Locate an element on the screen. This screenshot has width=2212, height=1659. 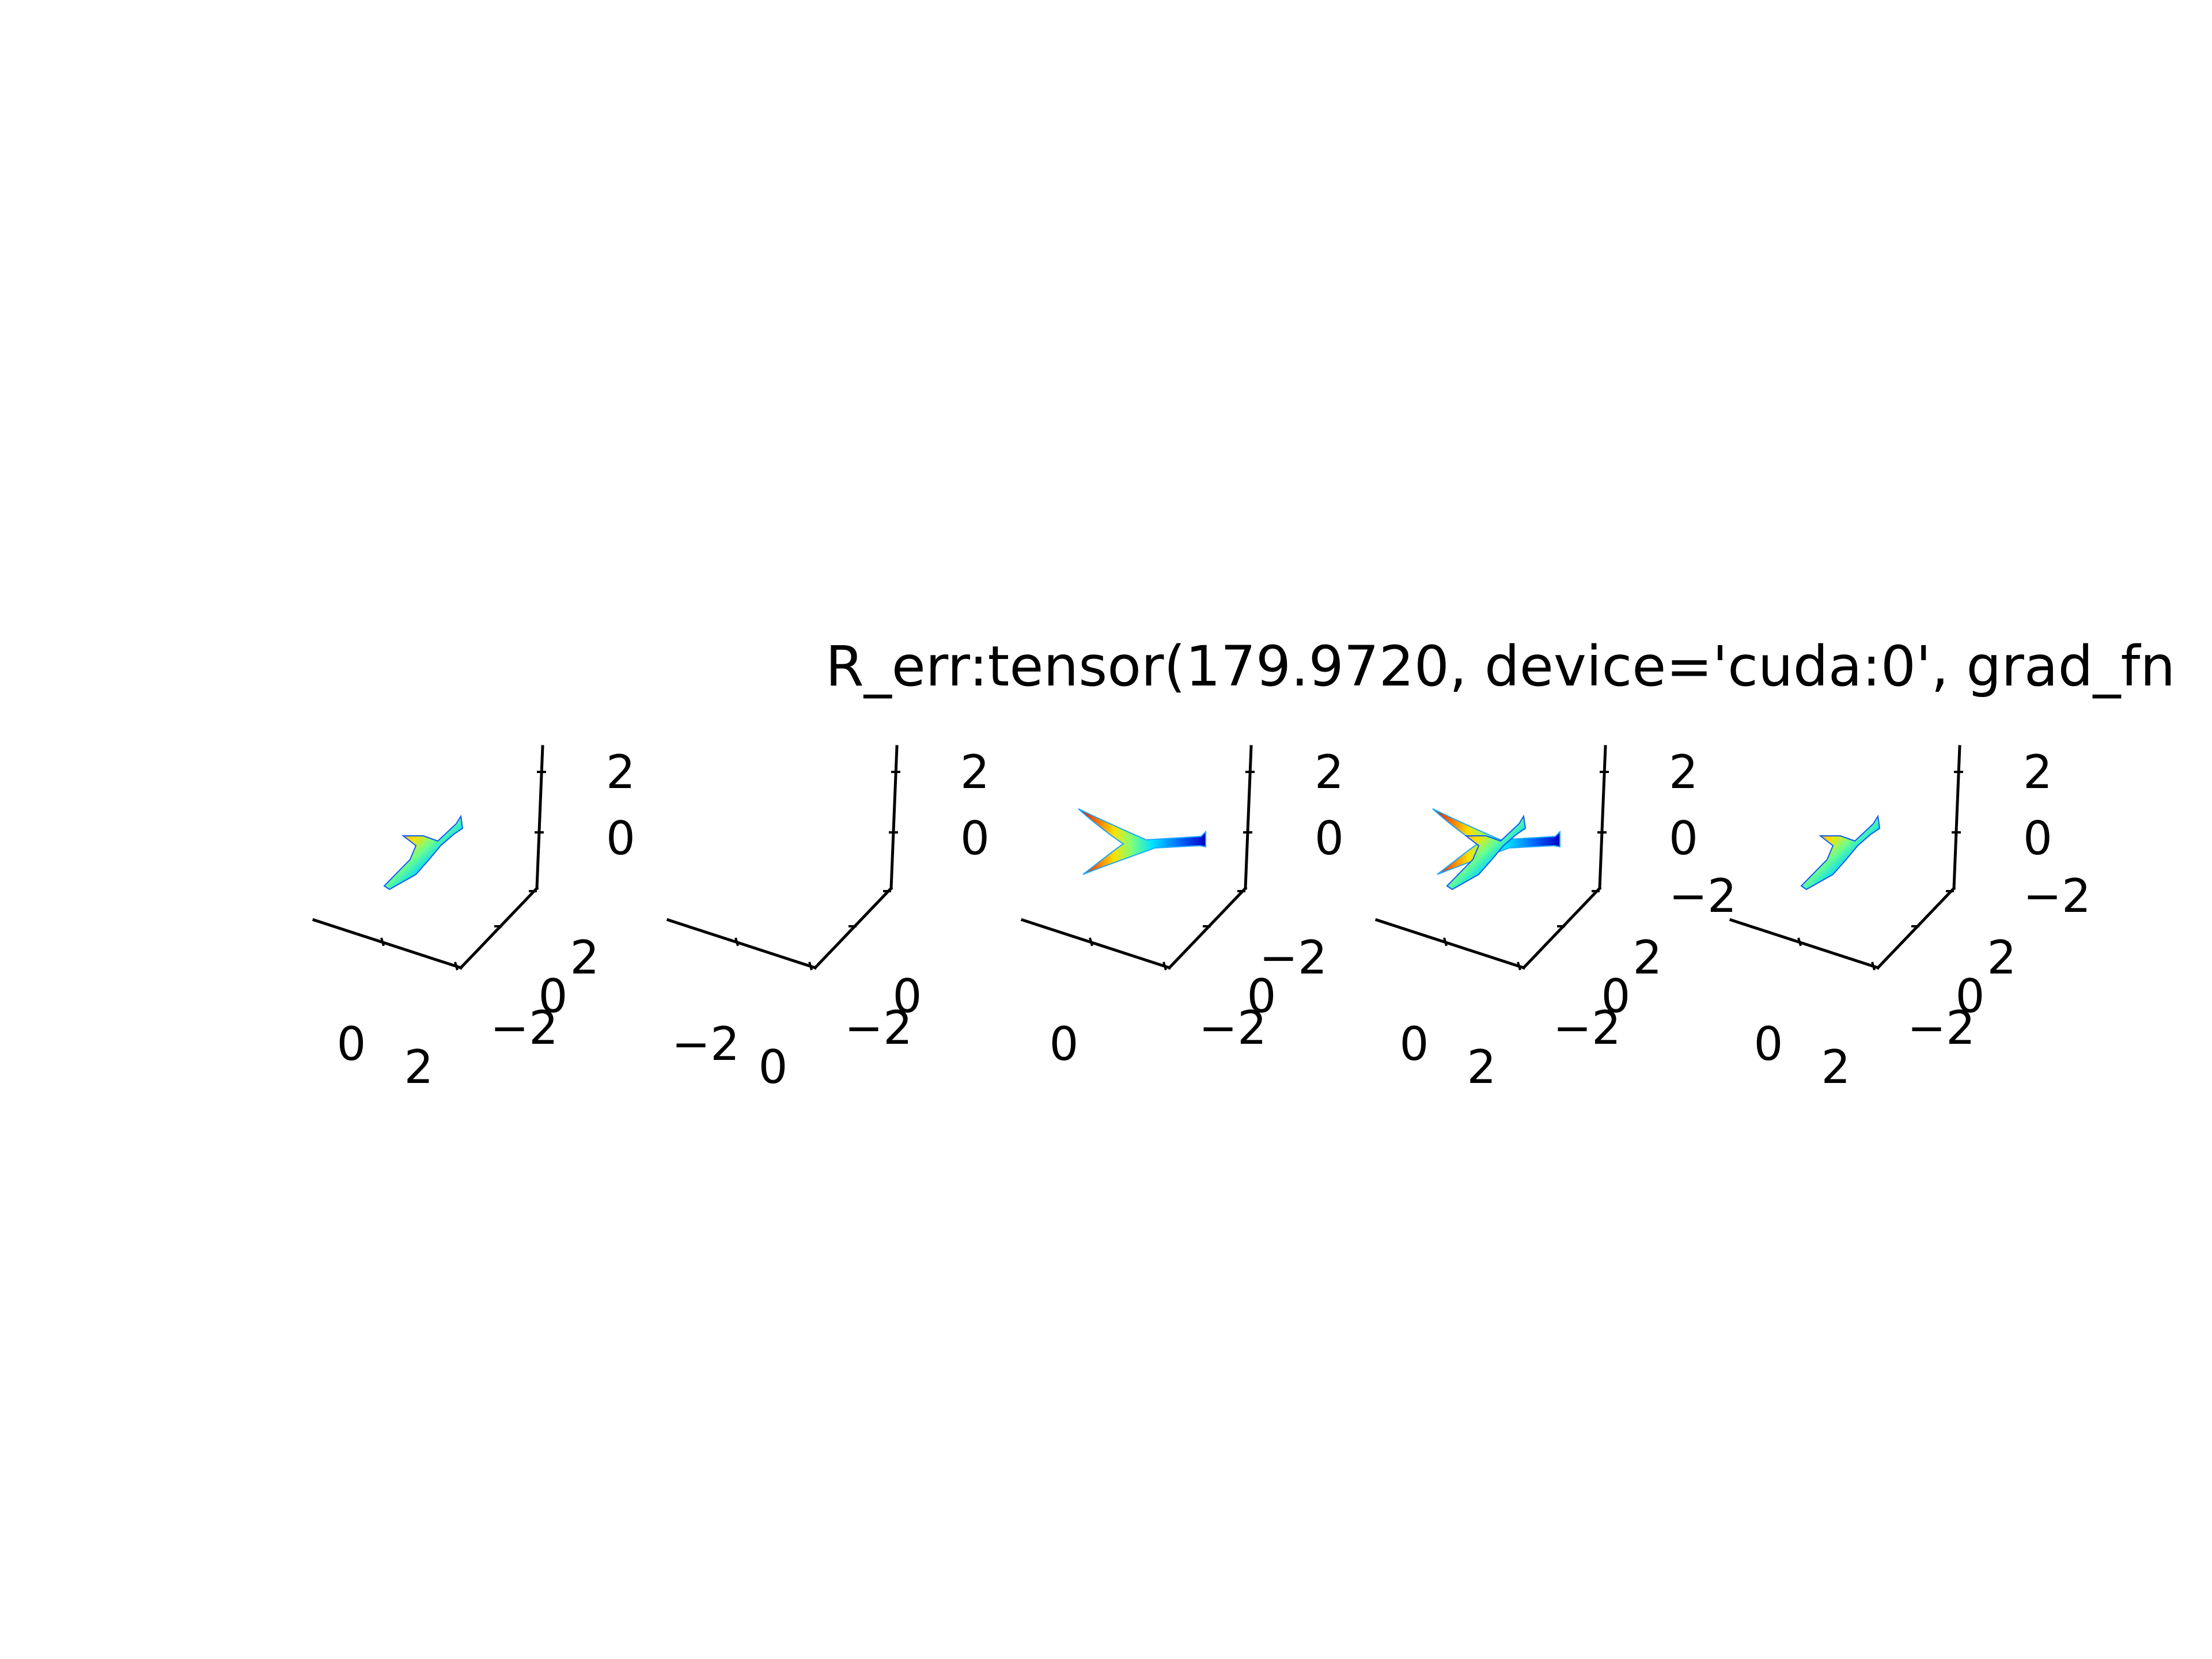
x-tick-label: −2 is located at coordinates (706, 1044).